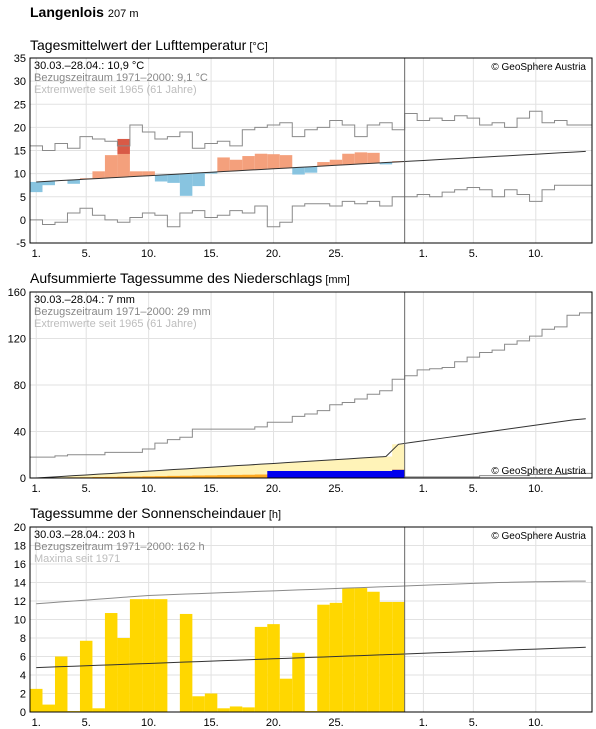  I want to click on precip-observed-area, so click(217, 473).